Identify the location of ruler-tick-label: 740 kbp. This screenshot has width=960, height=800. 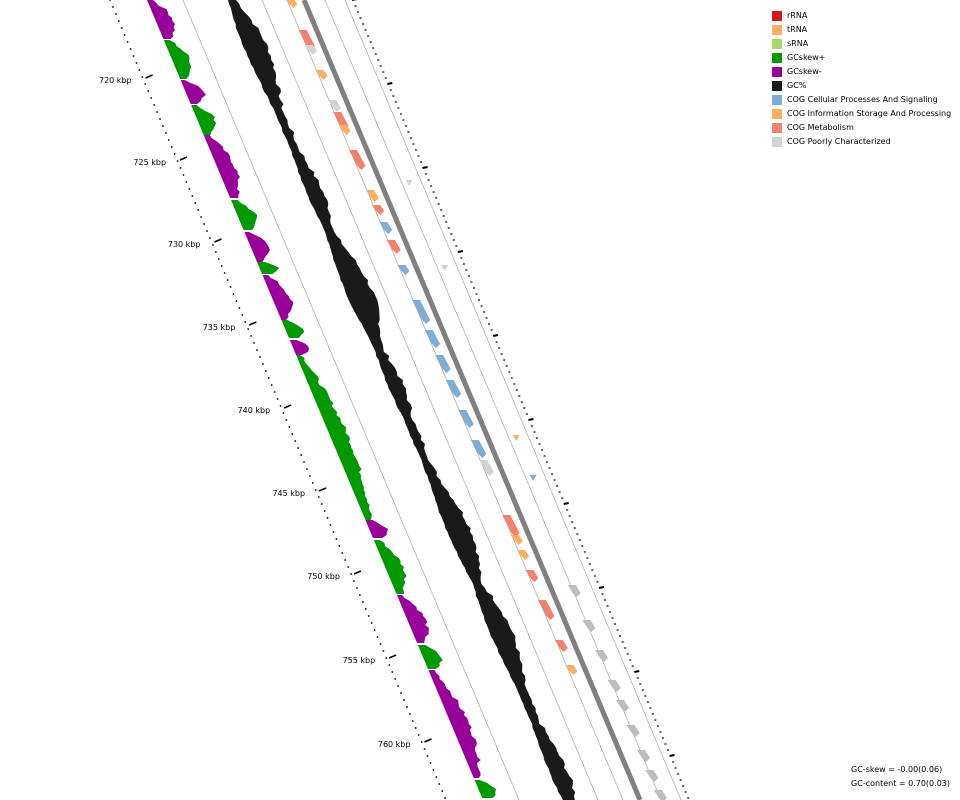
(254, 410).